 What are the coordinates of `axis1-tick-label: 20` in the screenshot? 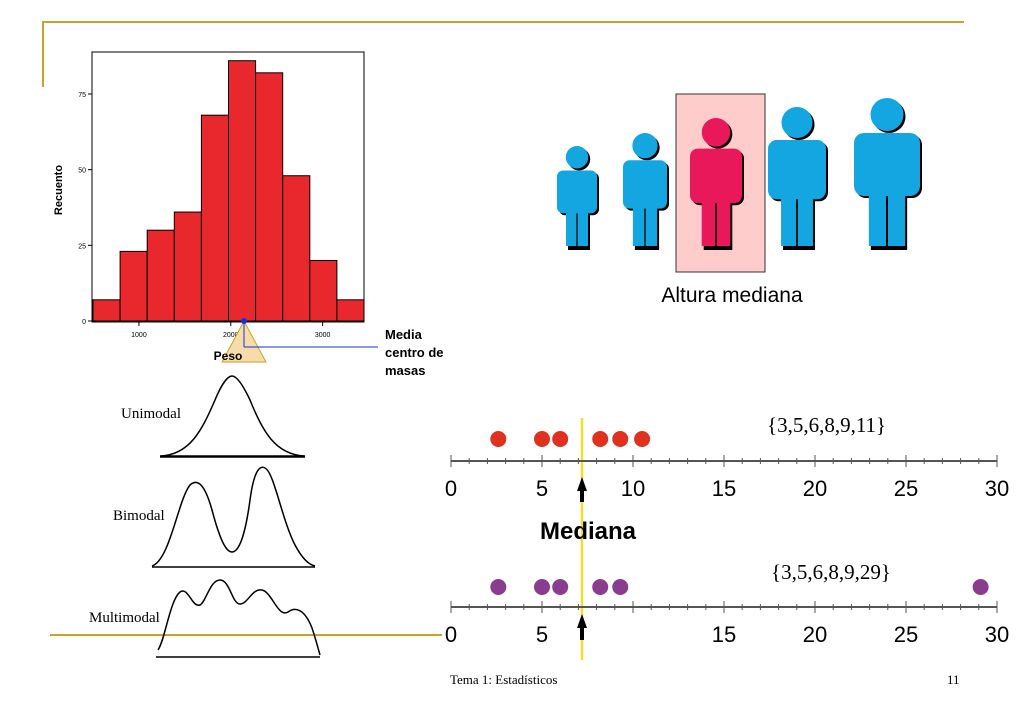 It's located at (815, 488).